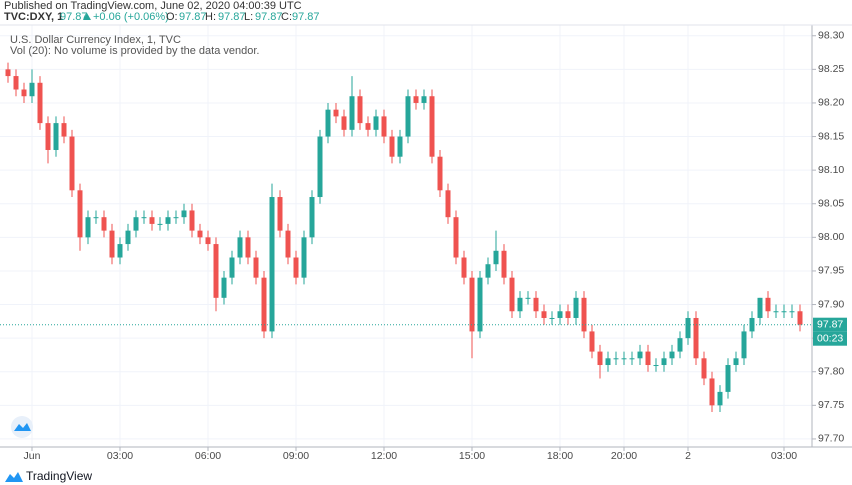  Describe the element at coordinates (830, 338) in the screenshot. I see `countdown-label: 00:23` at that location.